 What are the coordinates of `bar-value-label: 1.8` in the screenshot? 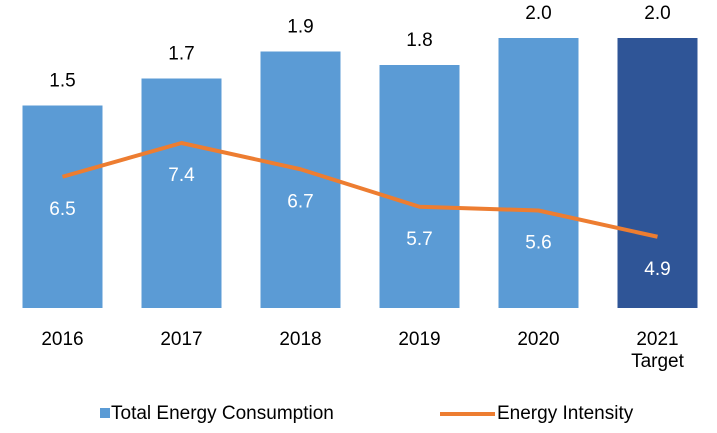 It's located at (419, 40).